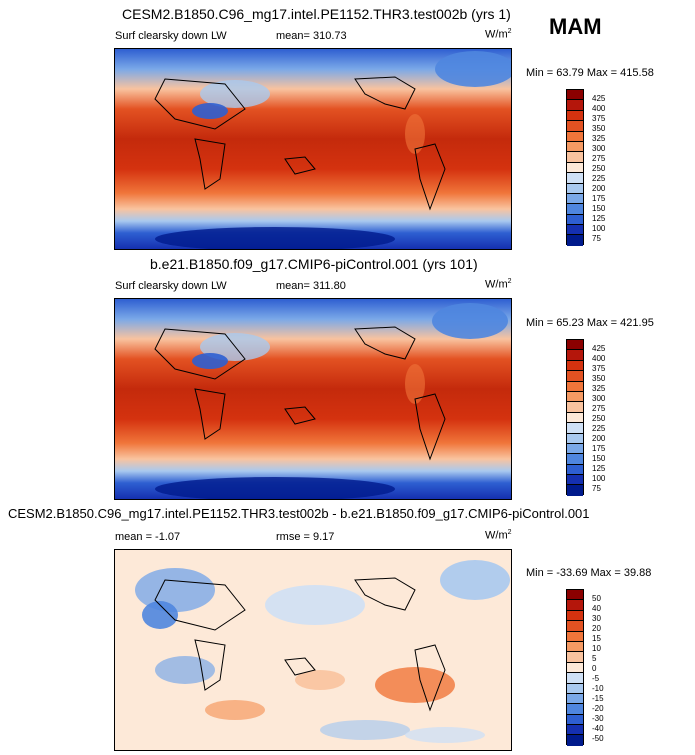 The height and width of the screenshot is (755, 695). What do you see at coordinates (171, 36) in the screenshot?
I see `panel-1-variable-label: Surf clearsky down LW` at bounding box center [171, 36].